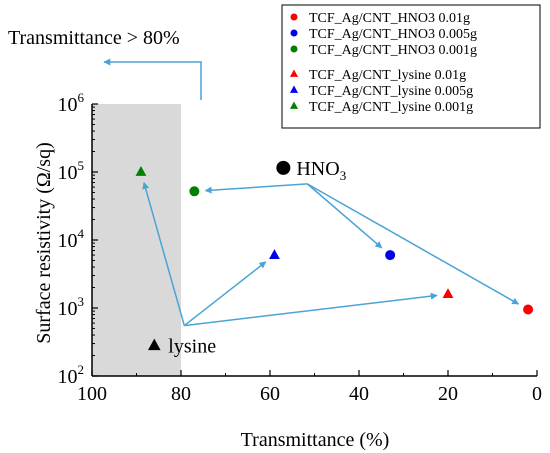  What do you see at coordinates (411, 66) in the screenshot?
I see `legend-box` at bounding box center [411, 66].